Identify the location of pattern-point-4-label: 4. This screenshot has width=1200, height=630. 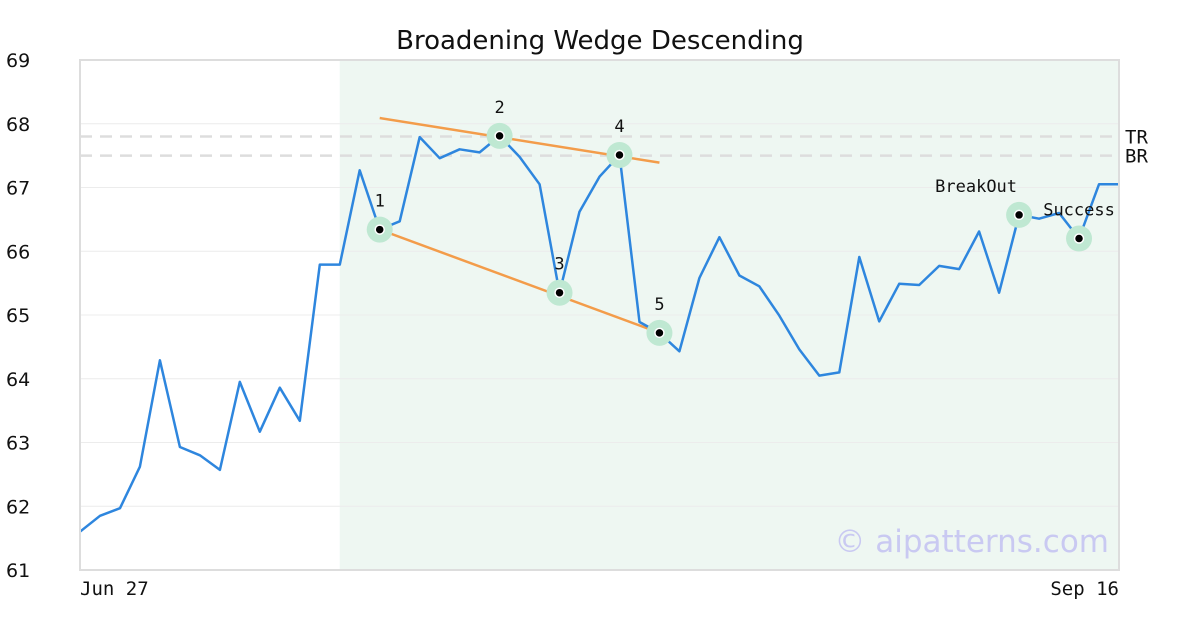
(619, 127).